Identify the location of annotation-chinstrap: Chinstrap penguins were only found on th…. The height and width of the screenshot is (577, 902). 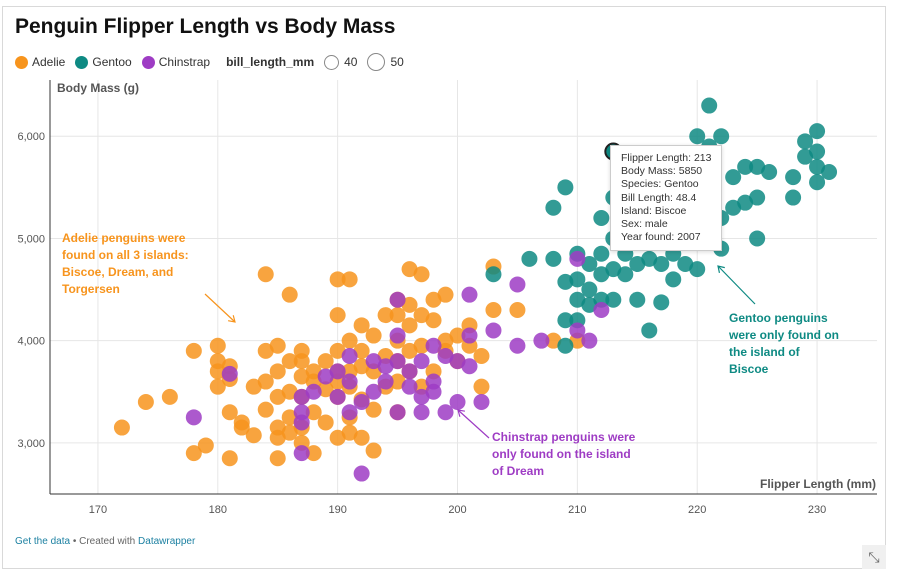
(563, 454).